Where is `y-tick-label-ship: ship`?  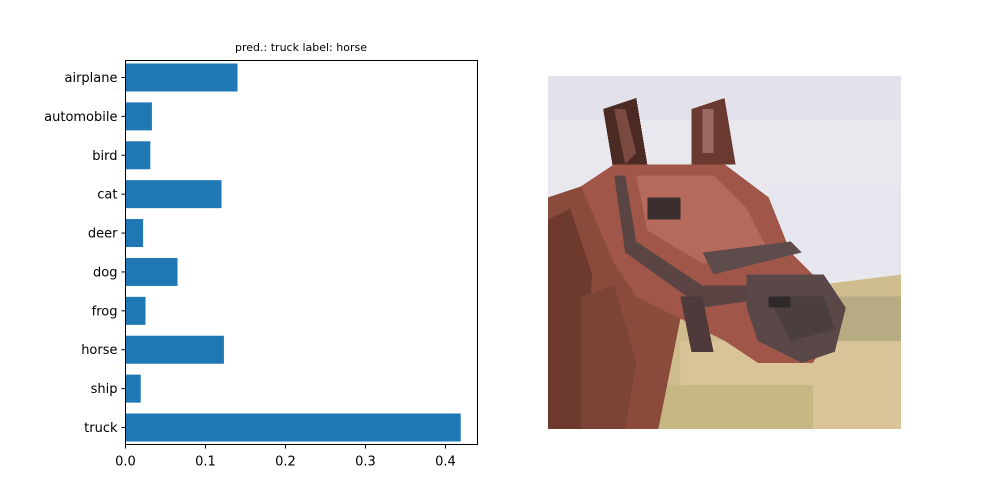
y-tick-label-ship: ship is located at coordinates (104, 389).